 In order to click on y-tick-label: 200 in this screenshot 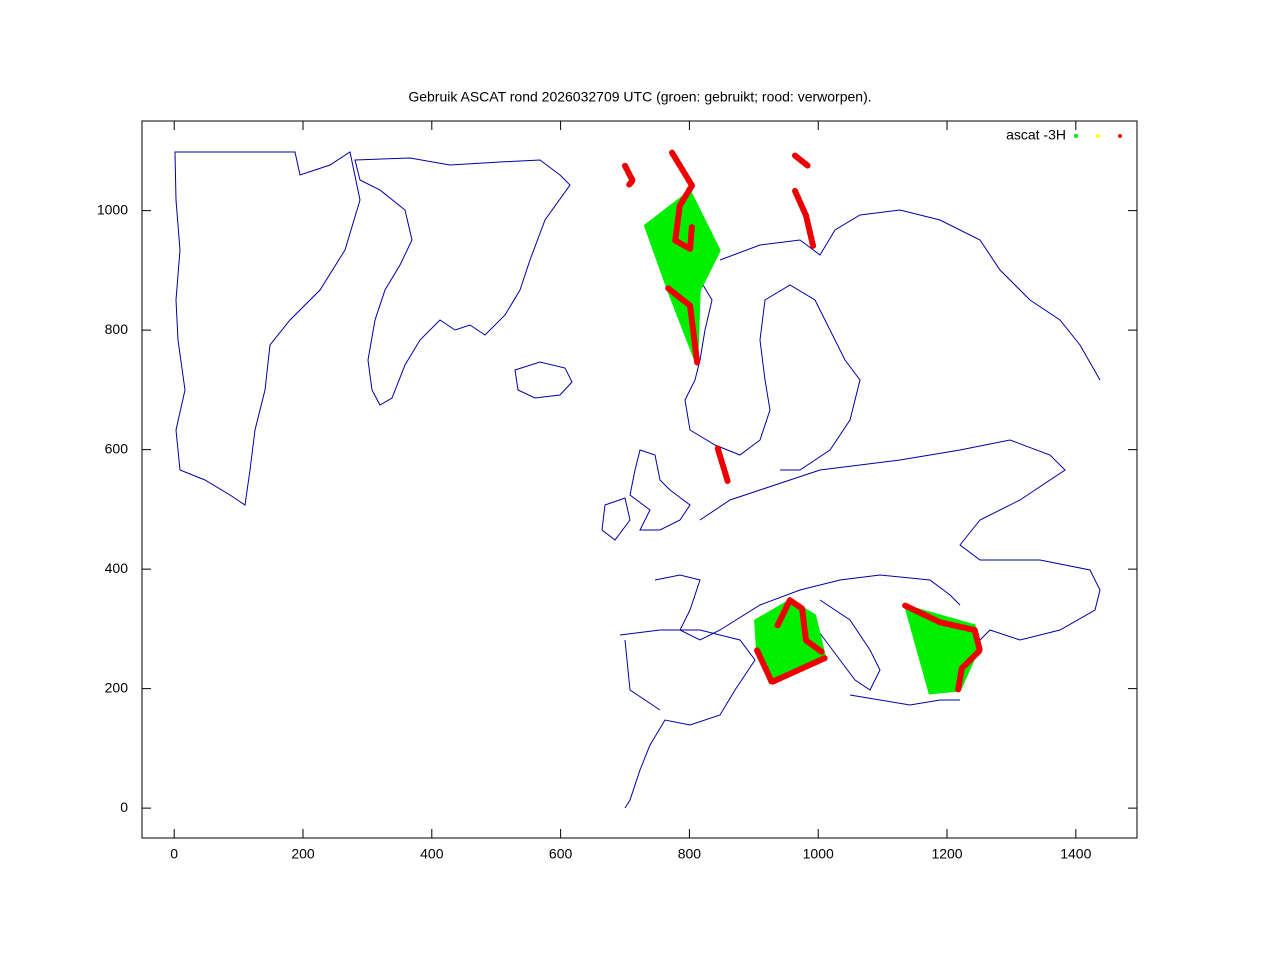, I will do `click(117, 687)`.